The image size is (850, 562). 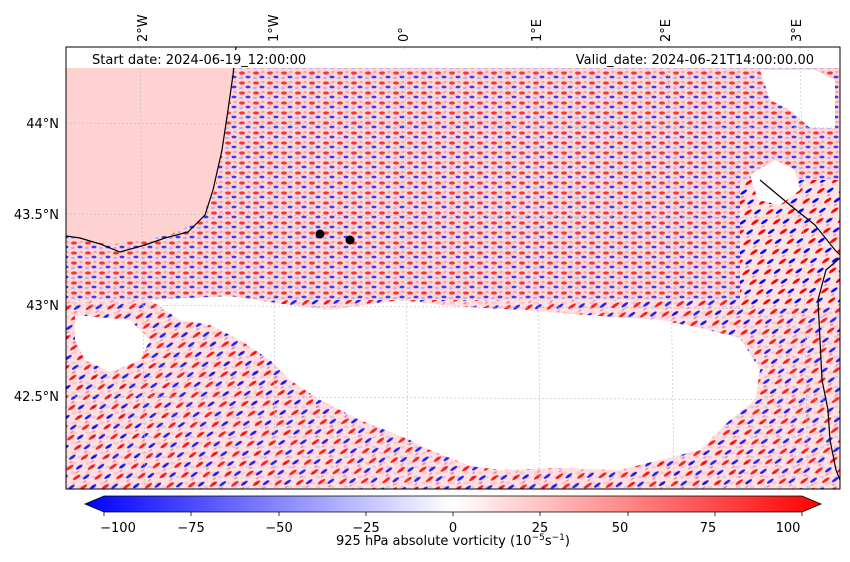 What do you see at coordinates (350, 240) in the screenshot?
I see `marker-point-b` at bounding box center [350, 240].